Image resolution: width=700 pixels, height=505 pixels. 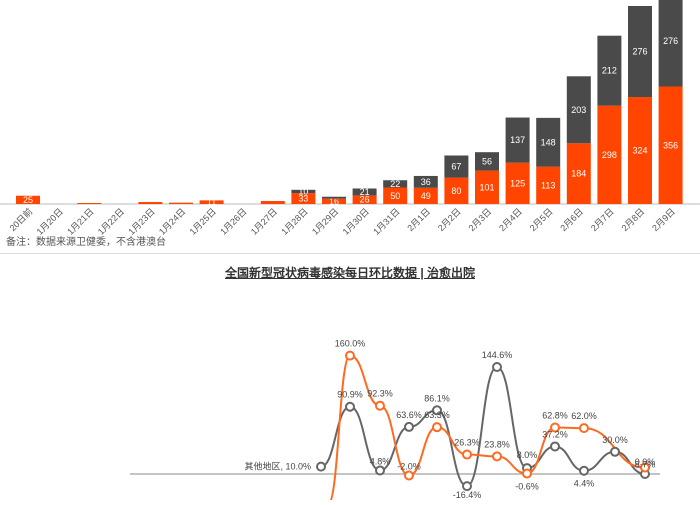 I want to click on bar-value-label: 56, so click(x=487, y=161).